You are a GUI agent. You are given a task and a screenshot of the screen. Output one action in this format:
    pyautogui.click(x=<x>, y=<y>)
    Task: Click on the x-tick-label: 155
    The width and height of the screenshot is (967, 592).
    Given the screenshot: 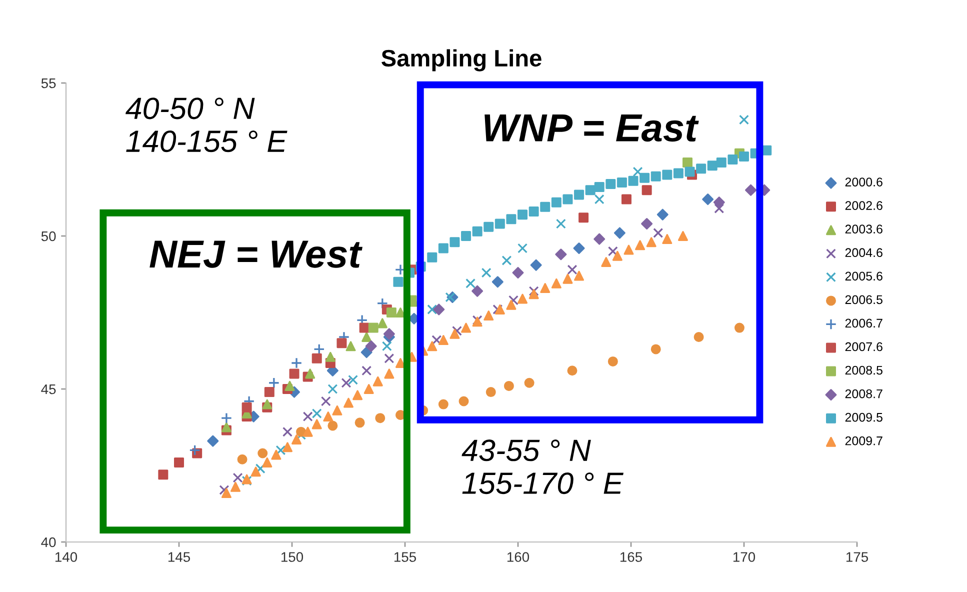 What is the action you would take?
    pyautogui.click(x=405, y=557)
    